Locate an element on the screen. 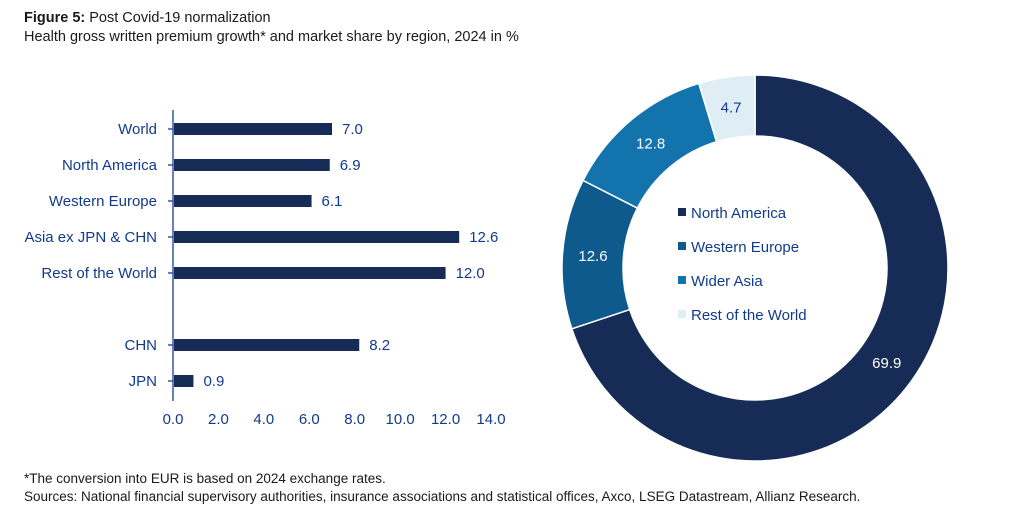 This screenshot has width=1024, height=510. donut-value-wider-asia: 12.8 is located at coordinates (650, 143).